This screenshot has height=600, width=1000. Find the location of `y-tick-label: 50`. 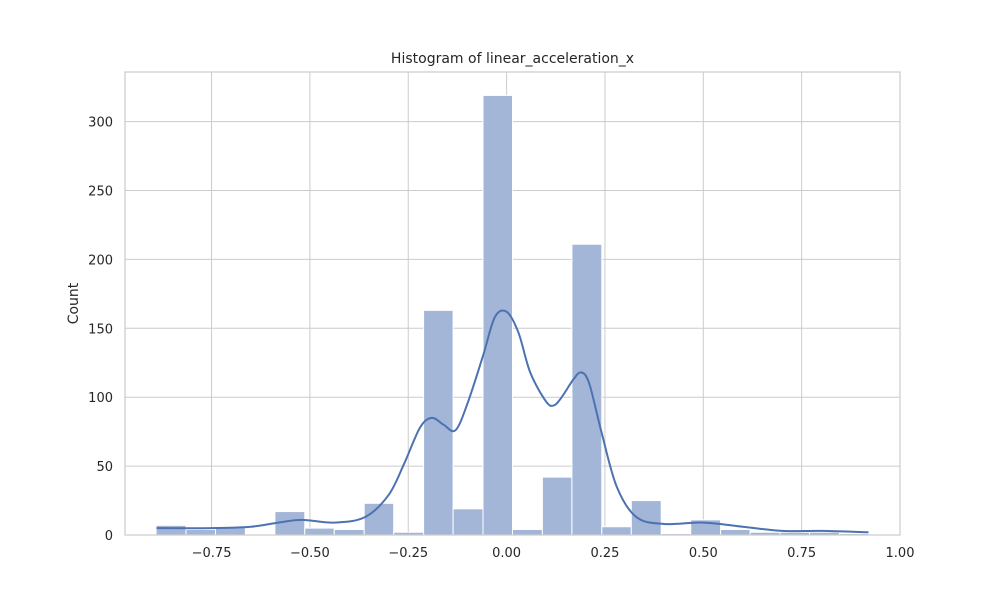

y-tick-label: 50 is located at coordinates (104, 467).